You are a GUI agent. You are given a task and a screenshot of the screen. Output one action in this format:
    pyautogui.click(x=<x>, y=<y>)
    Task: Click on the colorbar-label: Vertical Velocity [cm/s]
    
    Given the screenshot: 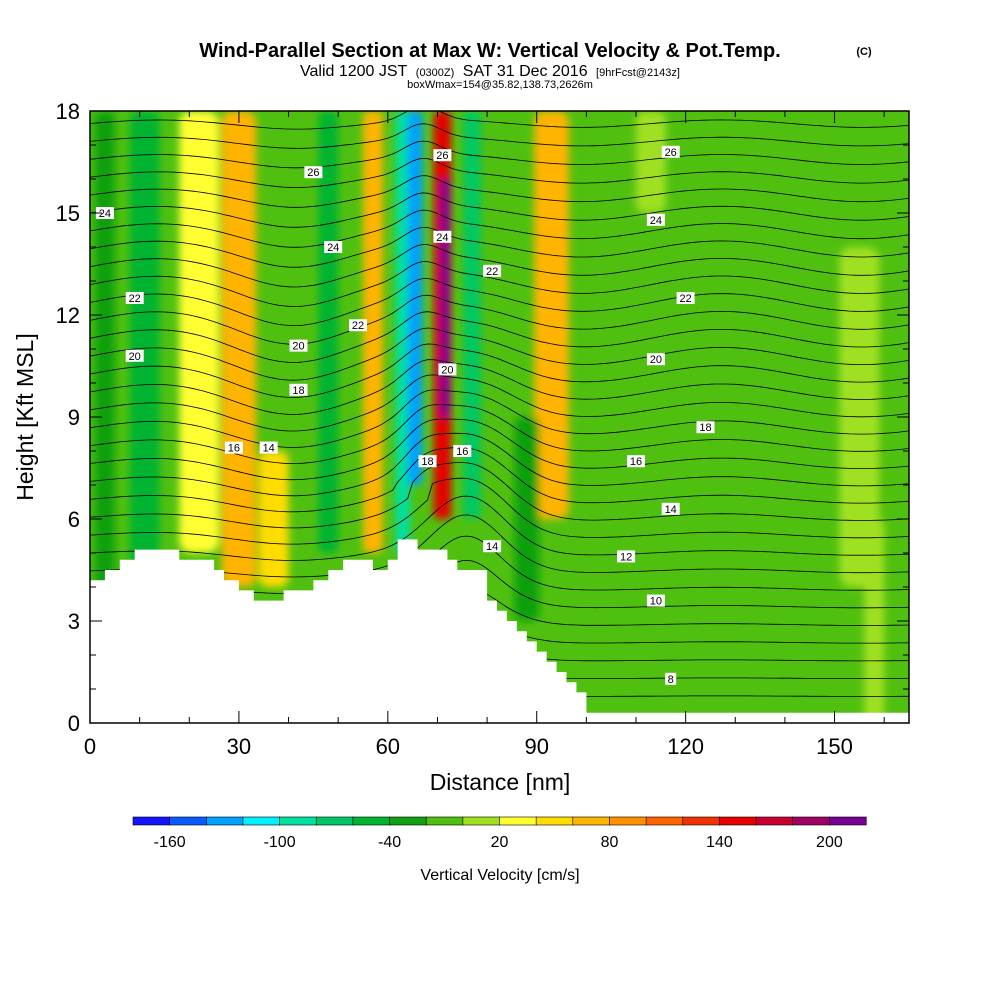 What is the action you would take?
    pyautogui.click(x=499, y=875)
    